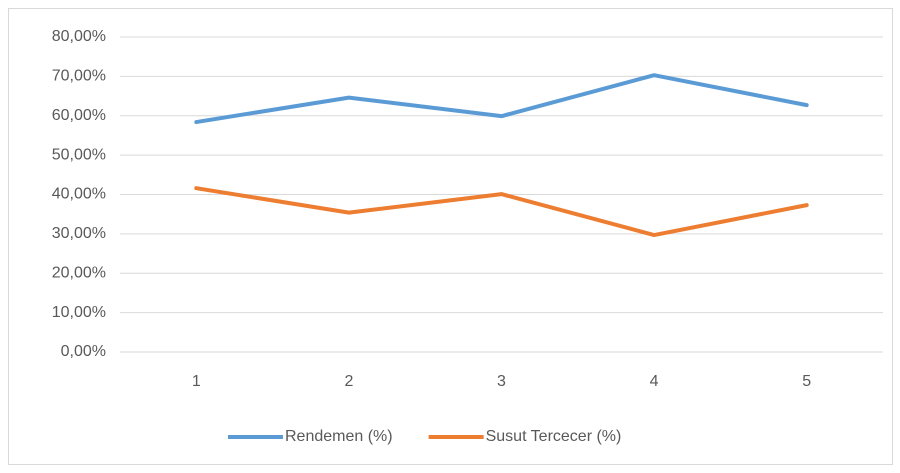 The height and width of the screenshot is (473, 900). I want to click on x-tick-label: 2, so click(348, 381).